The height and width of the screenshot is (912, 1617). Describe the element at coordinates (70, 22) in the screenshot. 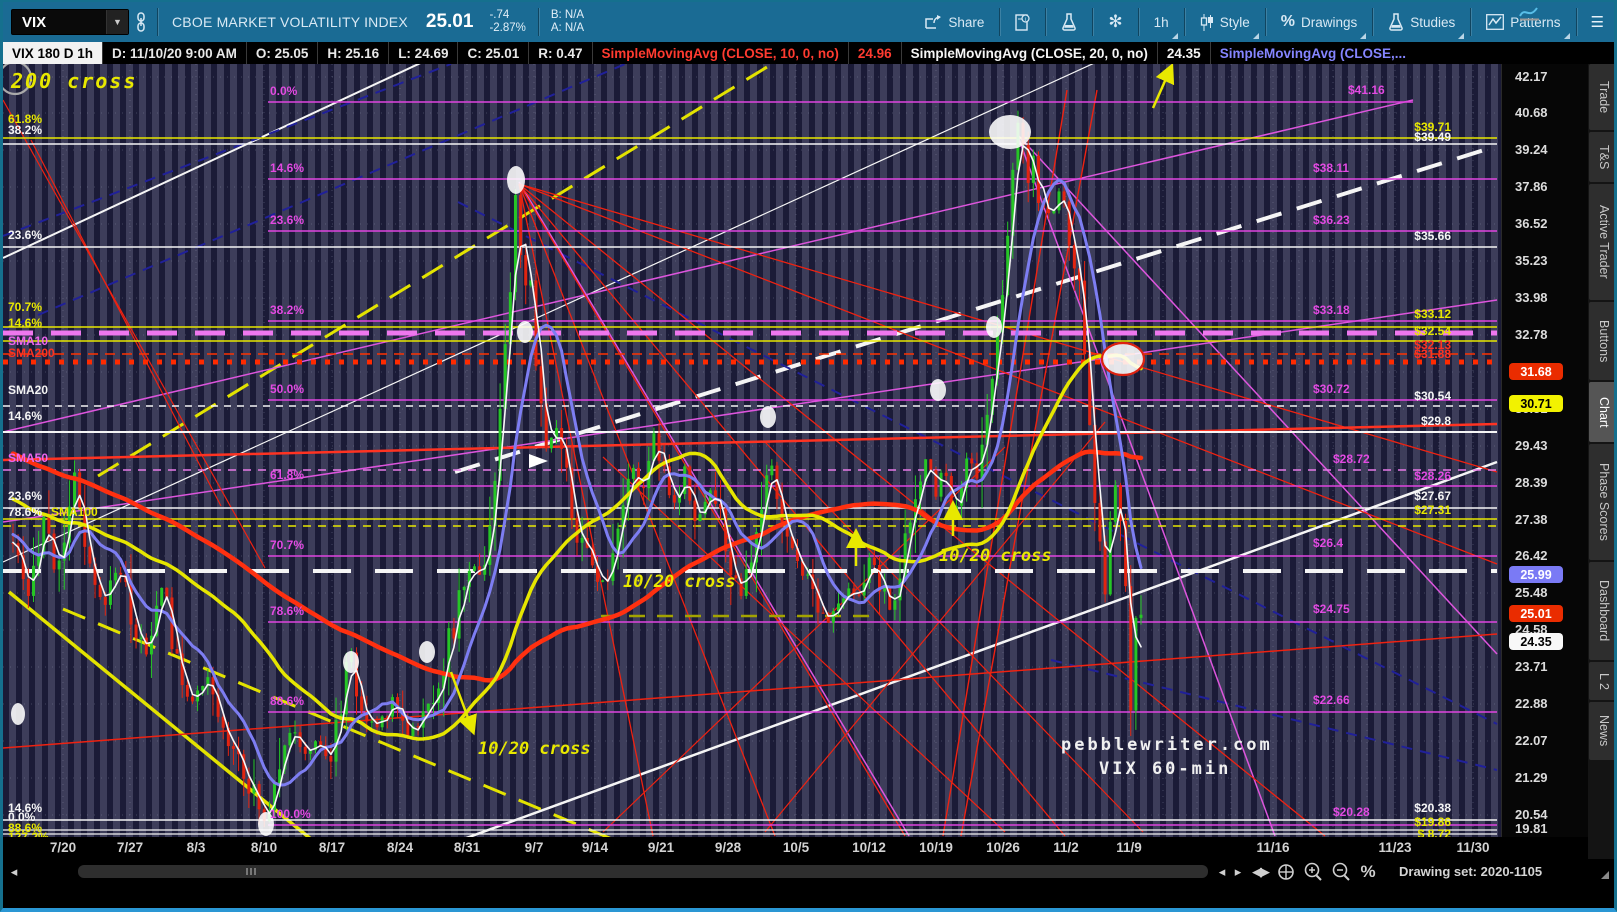

I see `symbol-input: VIX ▼` at that location.